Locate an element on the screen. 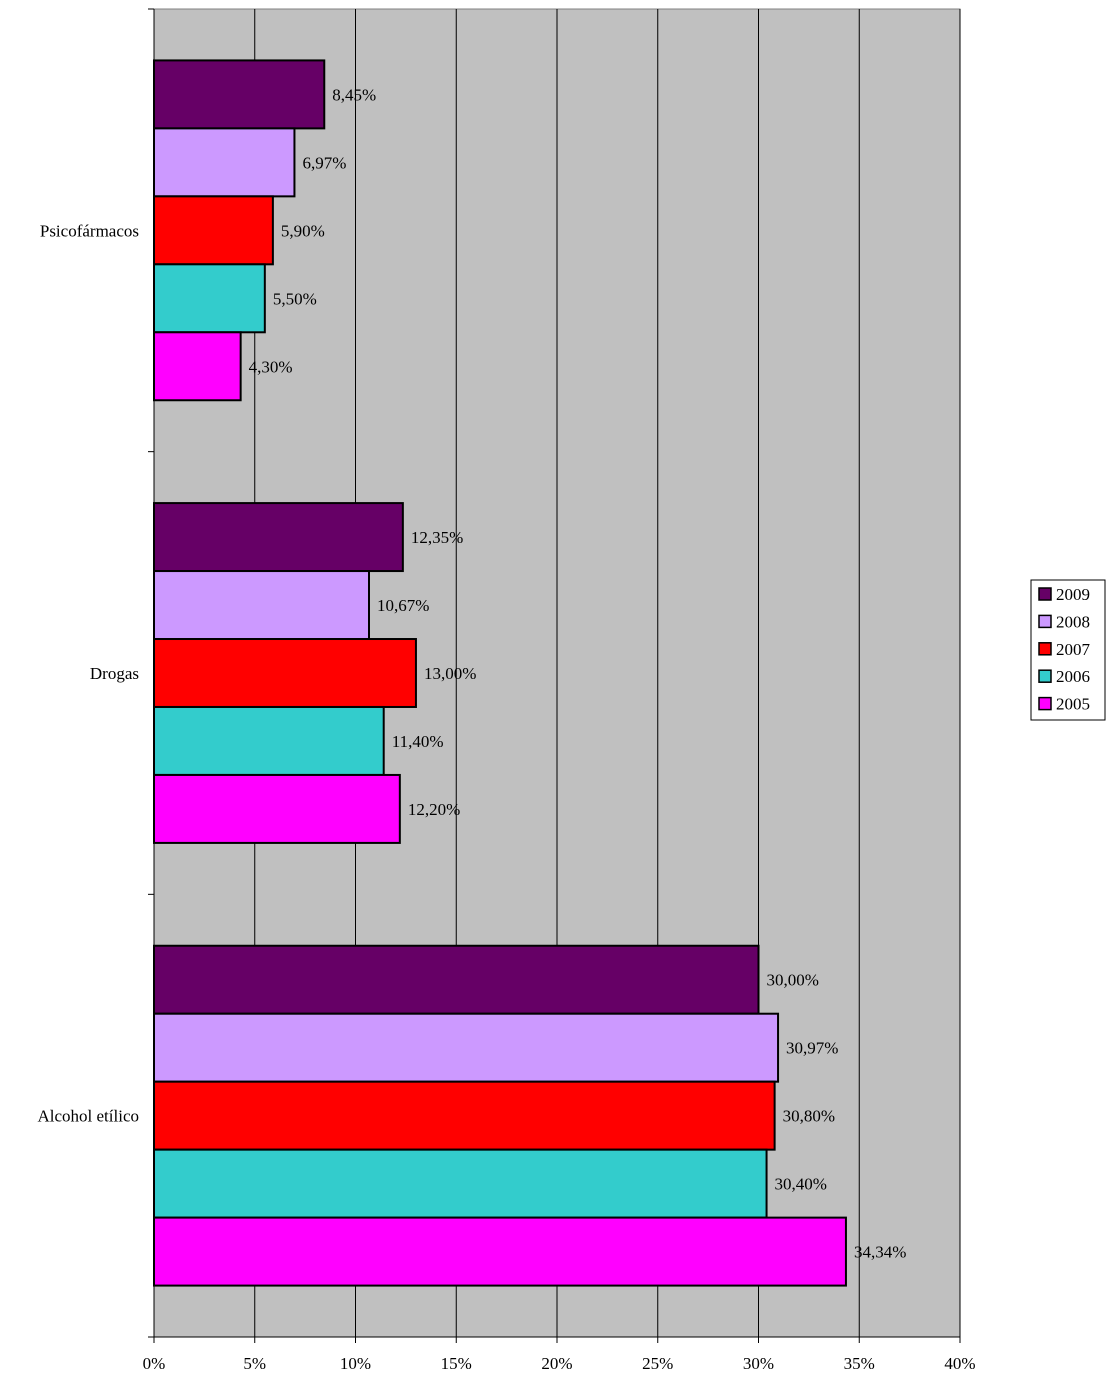 The height and width of the screenshot is (1382, 1106). data-label: 11,40% is located at coordinates (418, 741).